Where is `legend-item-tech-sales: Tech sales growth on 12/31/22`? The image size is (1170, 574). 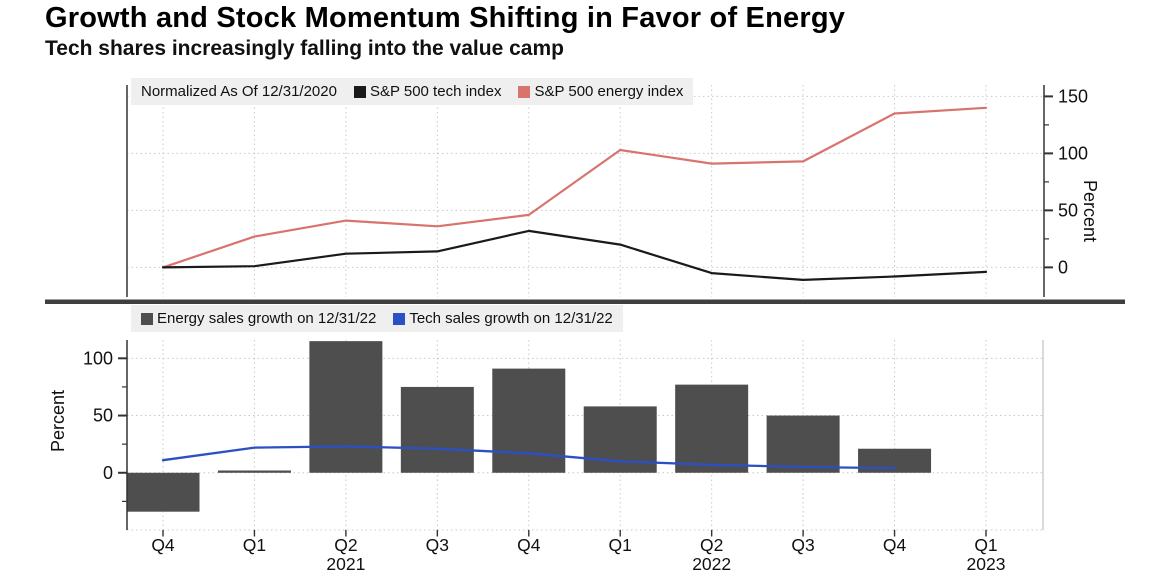
legend-item-tech-sales: Tech sales growth on 12/31/22 is located at coordinates (503, 318).